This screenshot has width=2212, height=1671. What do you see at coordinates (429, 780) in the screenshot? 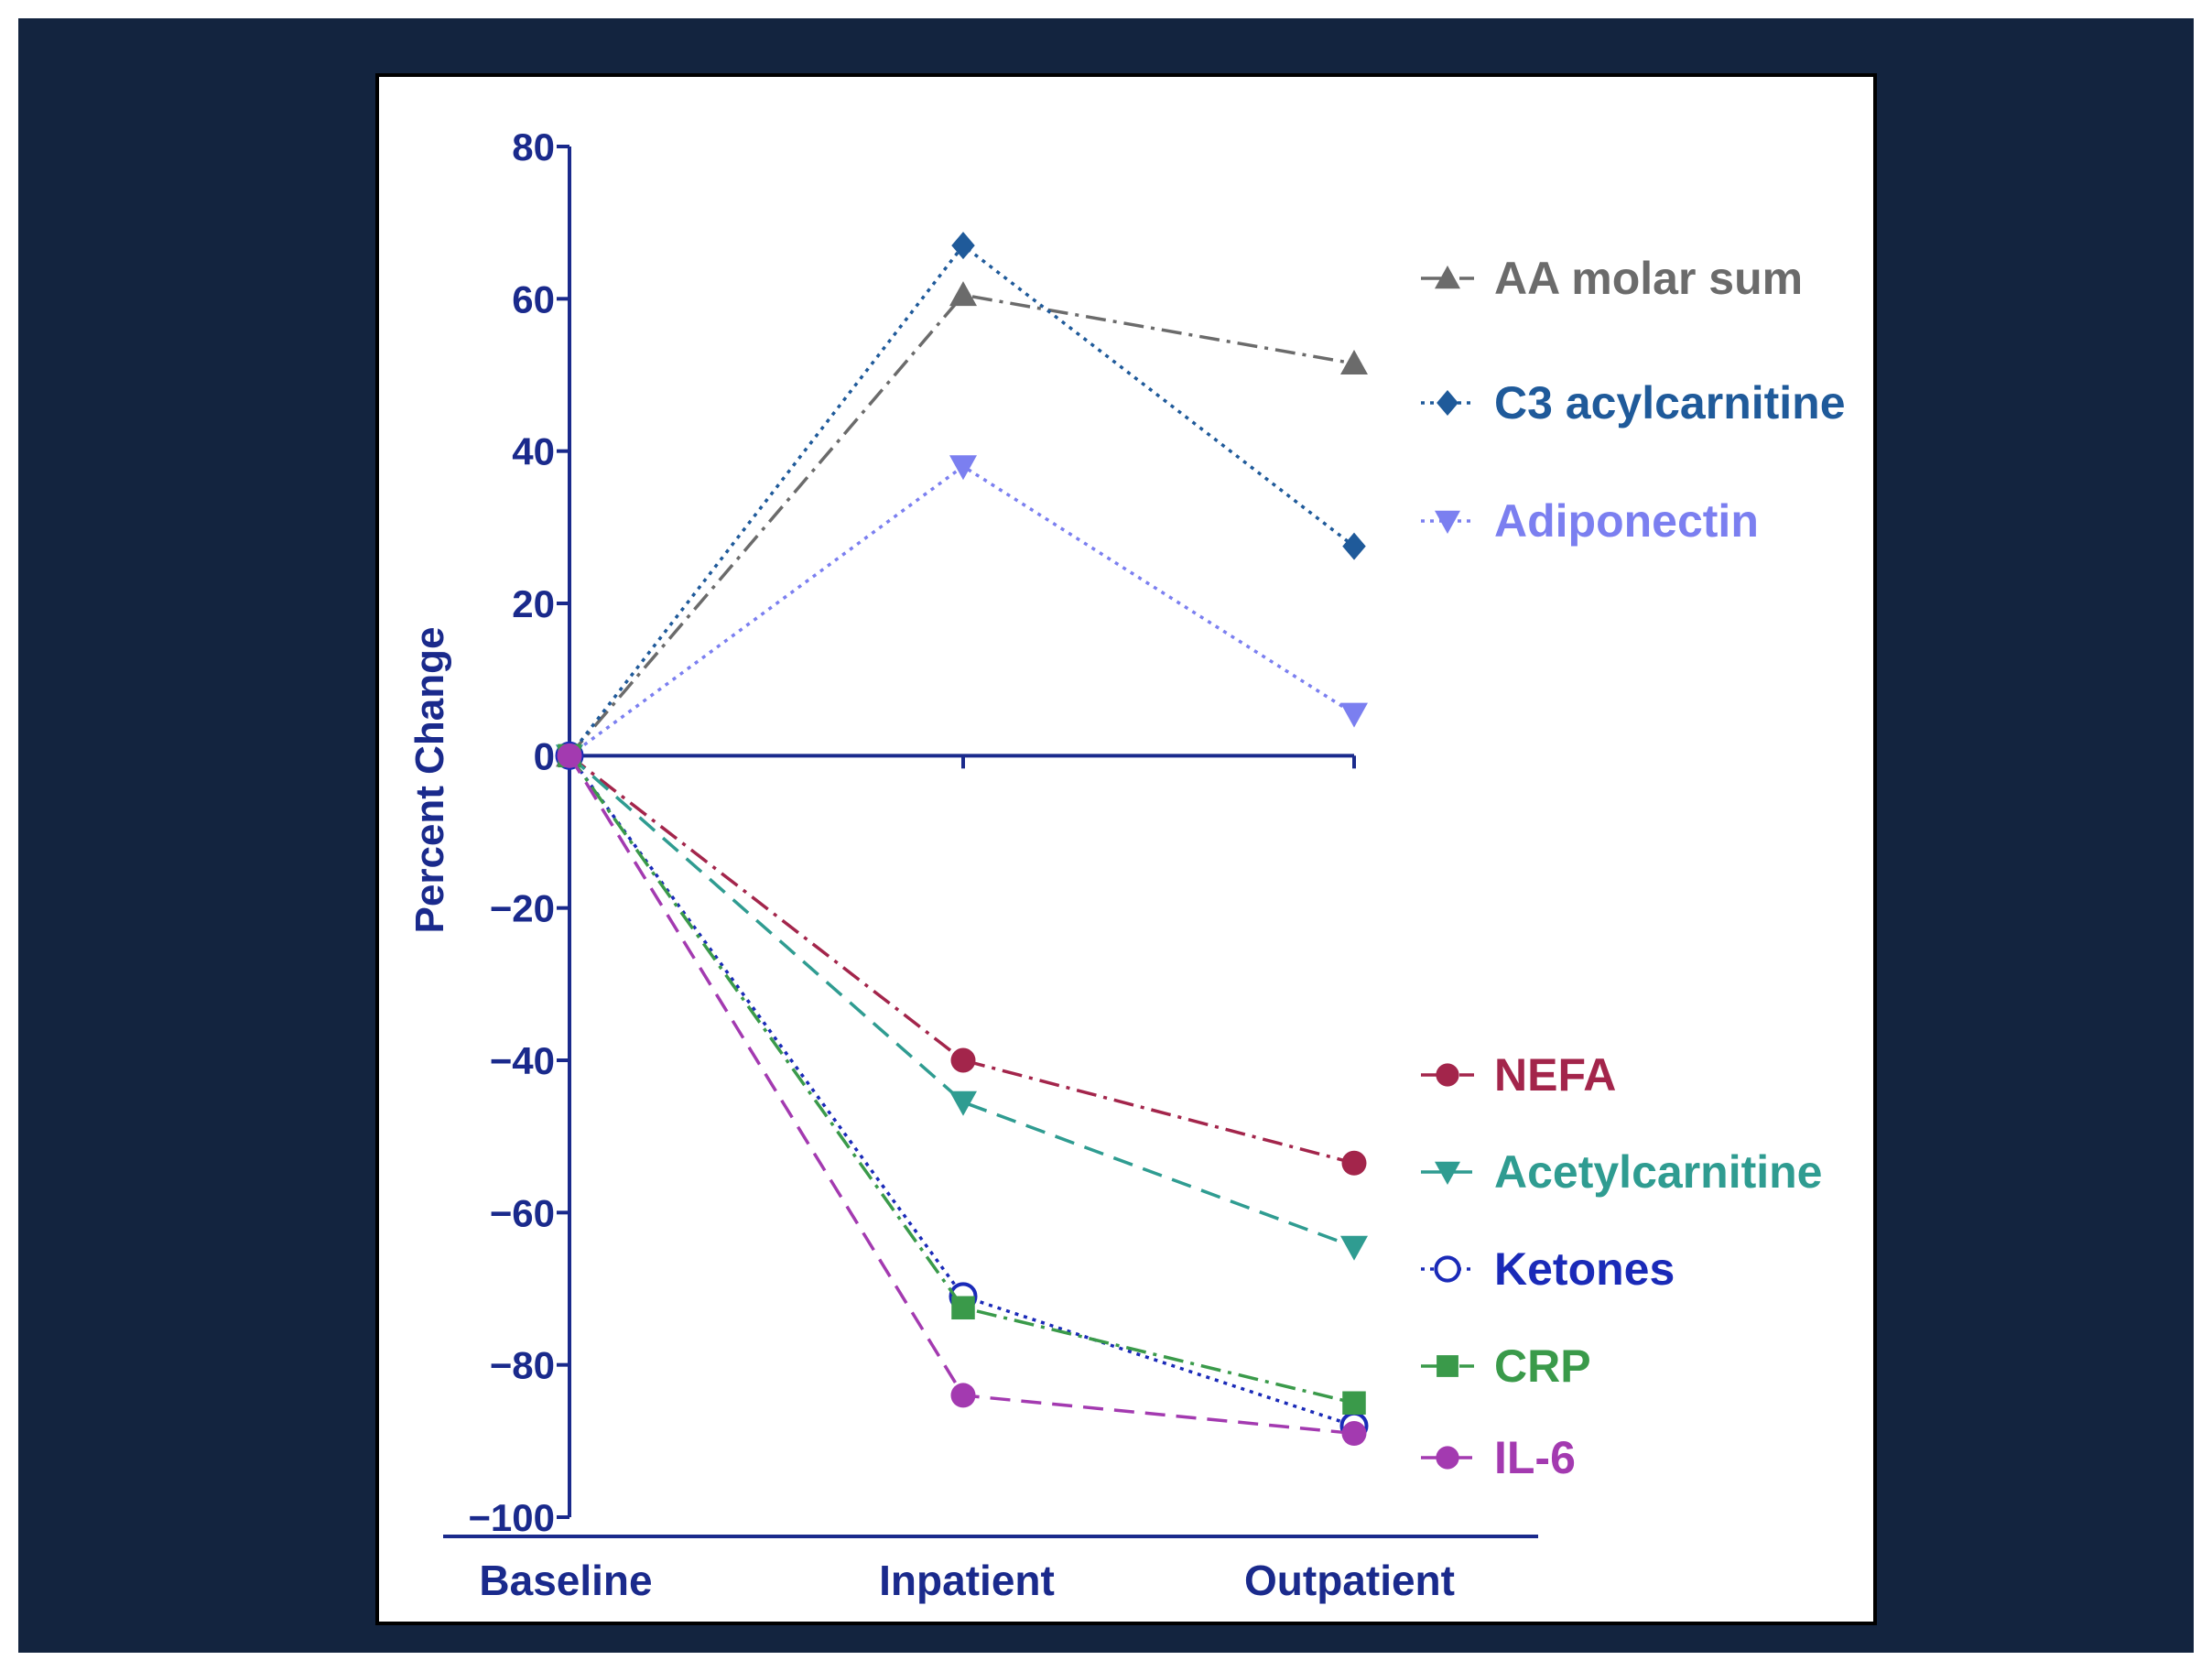
I see `y-axis-label: Percent Change` at bounding box center [429, 780].